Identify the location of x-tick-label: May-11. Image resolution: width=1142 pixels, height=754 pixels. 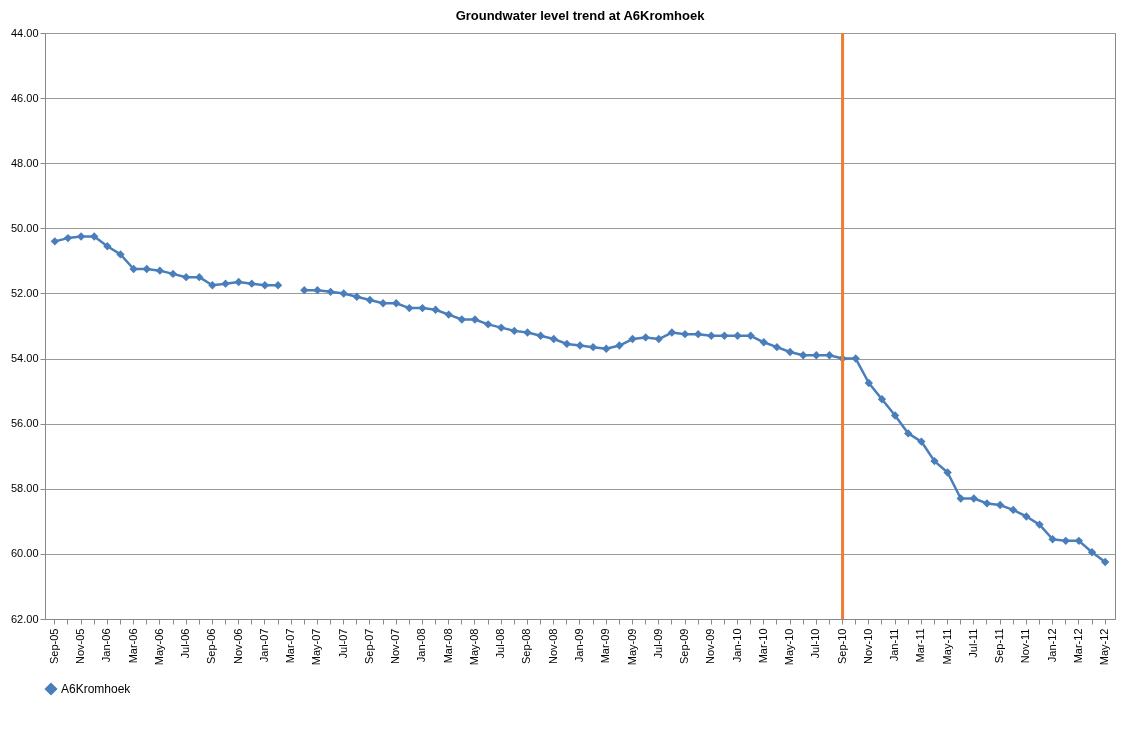
(946, 646).